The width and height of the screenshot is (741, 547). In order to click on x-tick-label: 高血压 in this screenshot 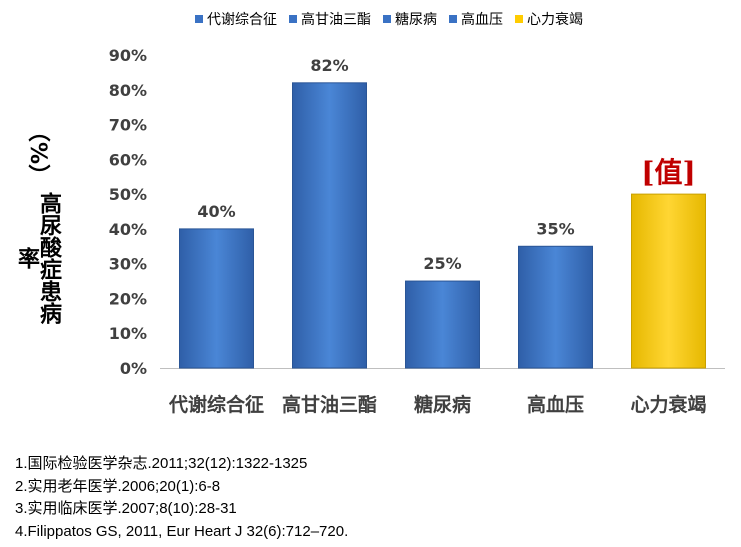, I will do `click(555, 404)`.